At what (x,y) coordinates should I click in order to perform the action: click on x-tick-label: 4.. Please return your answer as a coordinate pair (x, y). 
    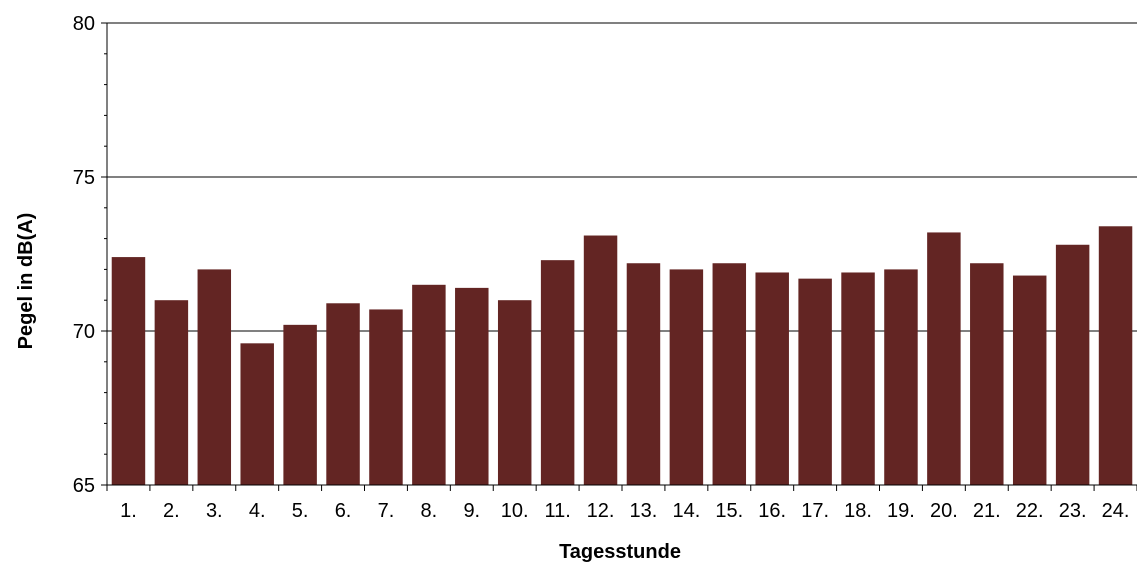
    Looking at the image, I should click on (257, 511).